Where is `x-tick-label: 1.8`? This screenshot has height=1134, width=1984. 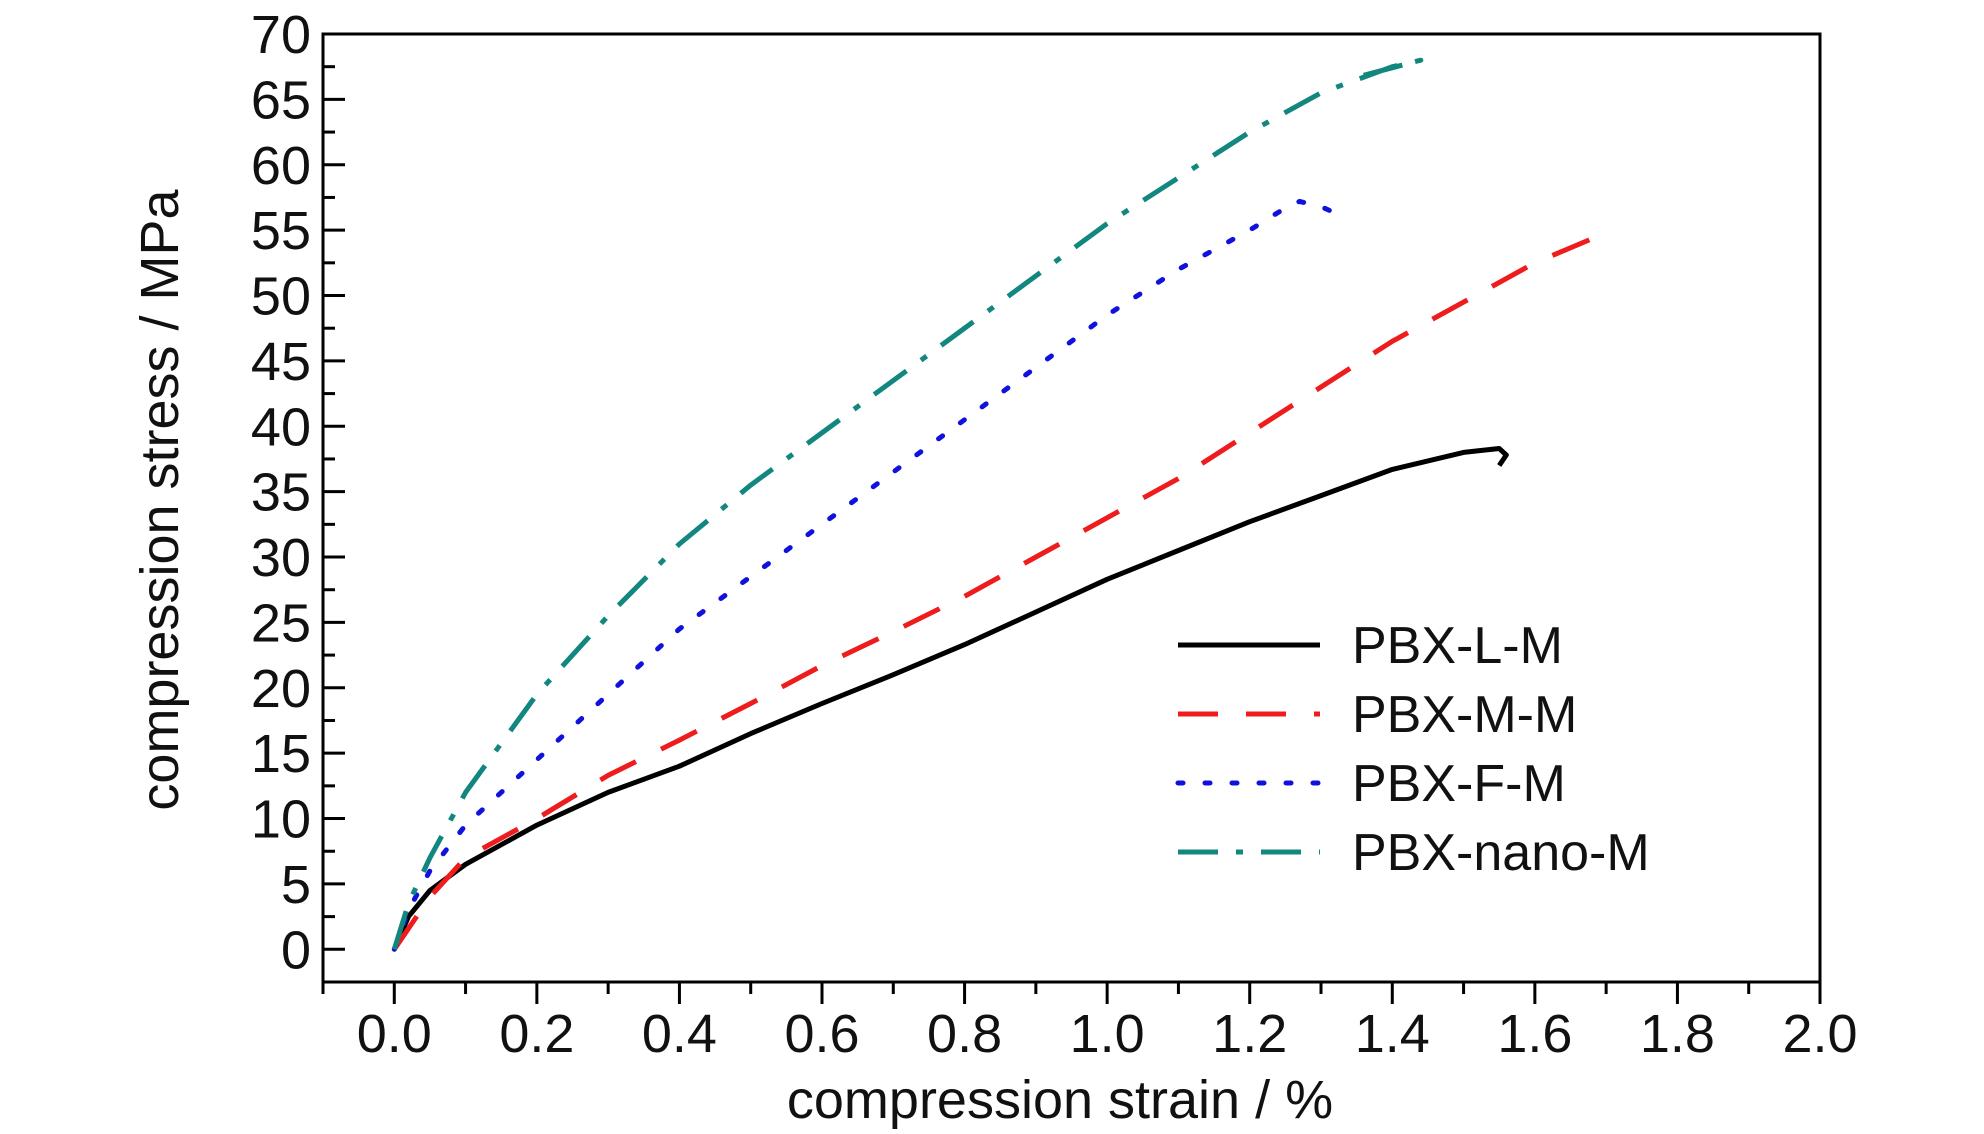 x-tick-label: 1.8 is located at coordinates (1677, 1034).